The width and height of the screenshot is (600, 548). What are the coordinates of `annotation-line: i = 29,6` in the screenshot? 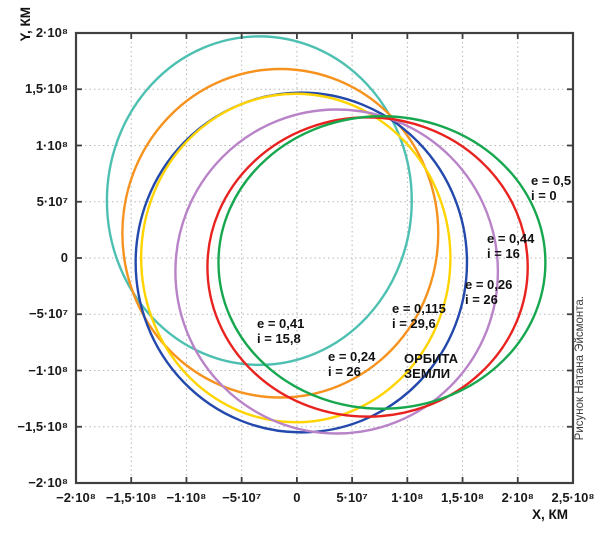 It's located at (414, 323).